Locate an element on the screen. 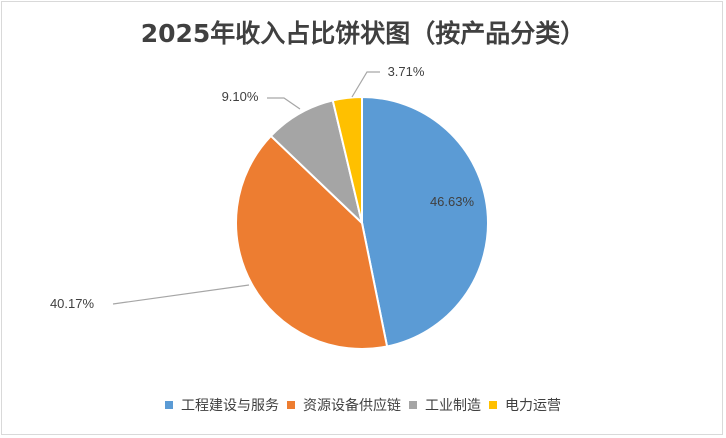 Image resolution: width=726 pixels, height=438 pixels. data-label-2: 40.17% is located at coordinates (72, 303).